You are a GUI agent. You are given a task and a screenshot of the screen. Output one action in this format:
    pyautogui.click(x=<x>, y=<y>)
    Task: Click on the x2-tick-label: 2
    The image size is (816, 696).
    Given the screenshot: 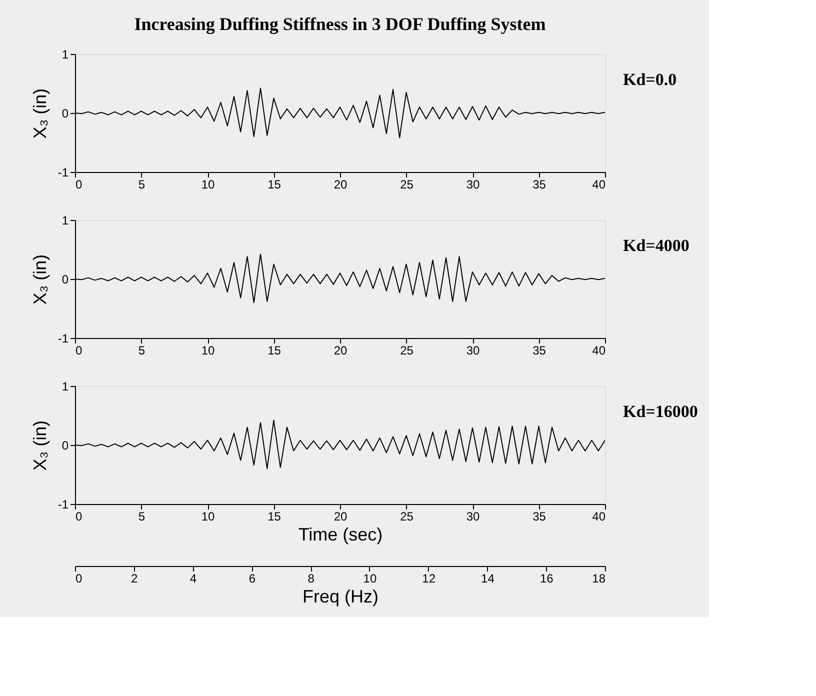 What is the action you would take?
    pyautogui.click(x=134, y=579)
    